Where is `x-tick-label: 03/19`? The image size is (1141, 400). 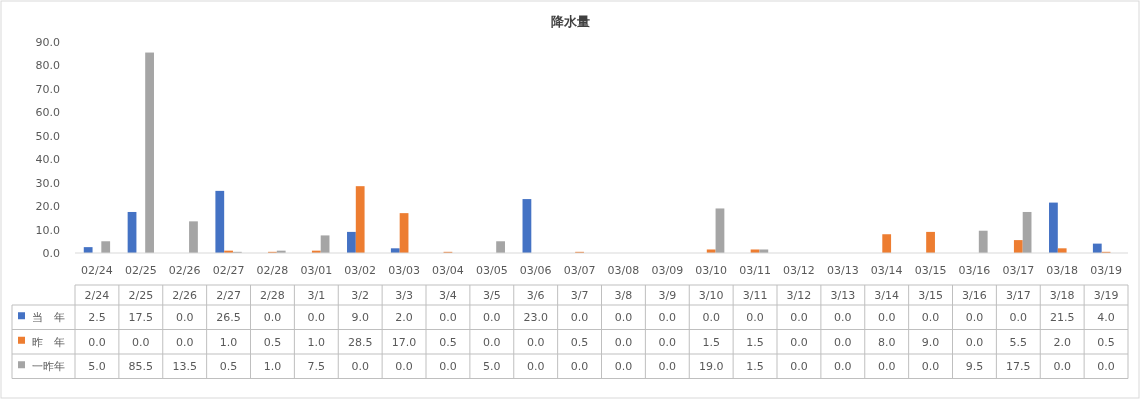 x-tick-label: 03/19 is located at coordinates (1106, 270).